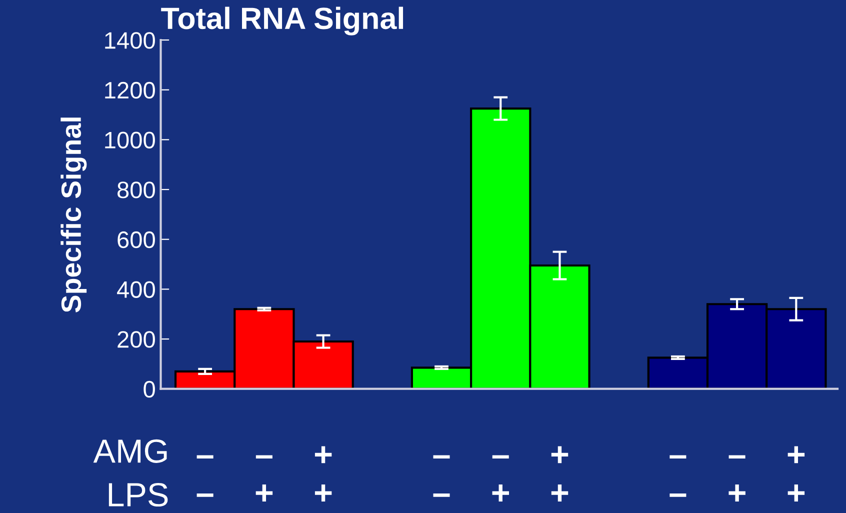  What do you see at coordinates (149, 389) in the screenshot?
I see `y-tick-label: 0` at bounding box center [149, 389].